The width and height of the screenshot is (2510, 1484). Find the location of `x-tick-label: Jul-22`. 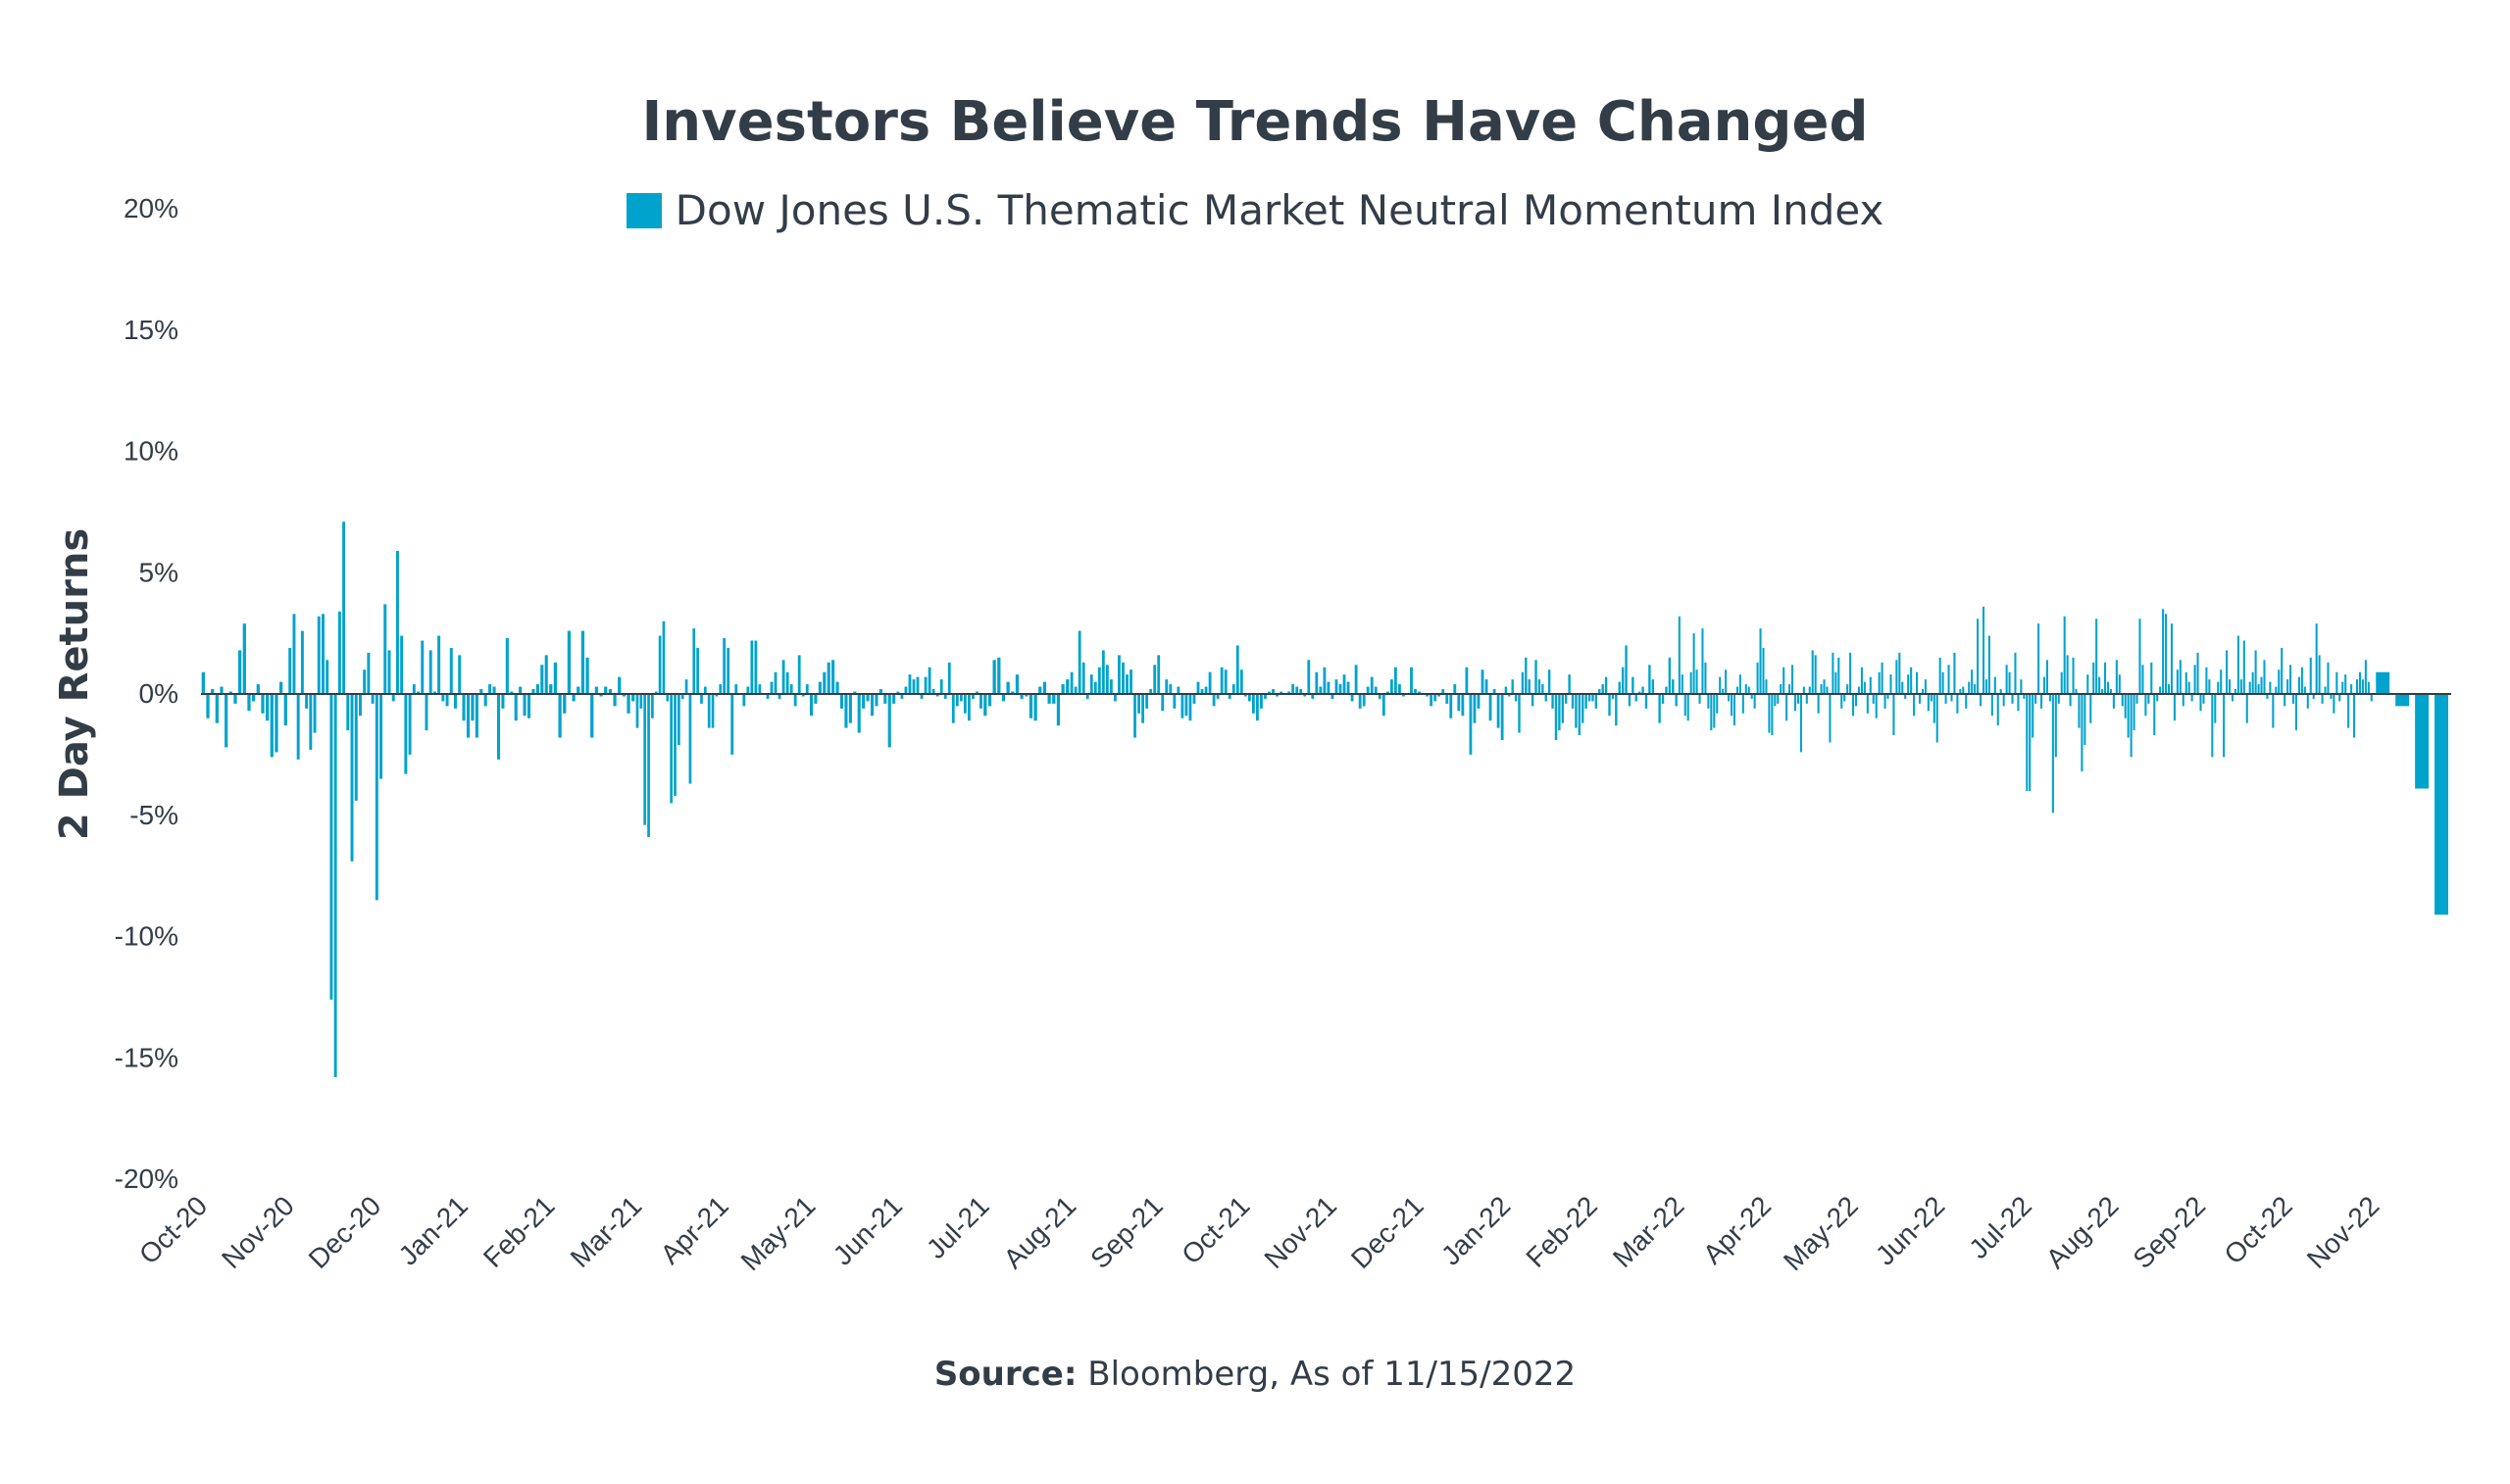

x-tick-label: Jul-22 is located at coordinates (2000, 1227).